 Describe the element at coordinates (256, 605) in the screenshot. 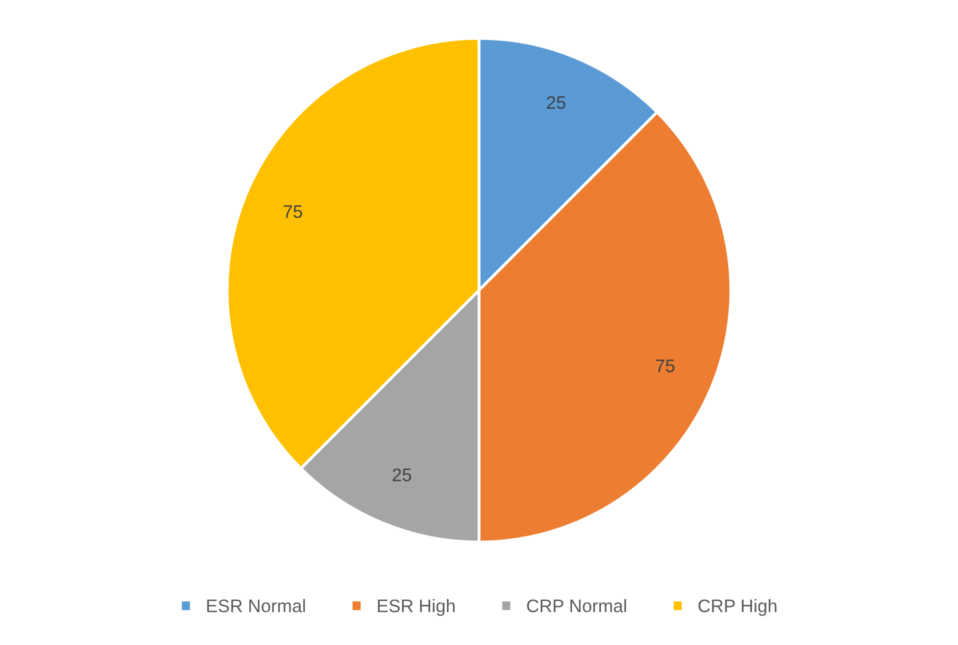

I see `legend-label: ESR Normal` at that location.